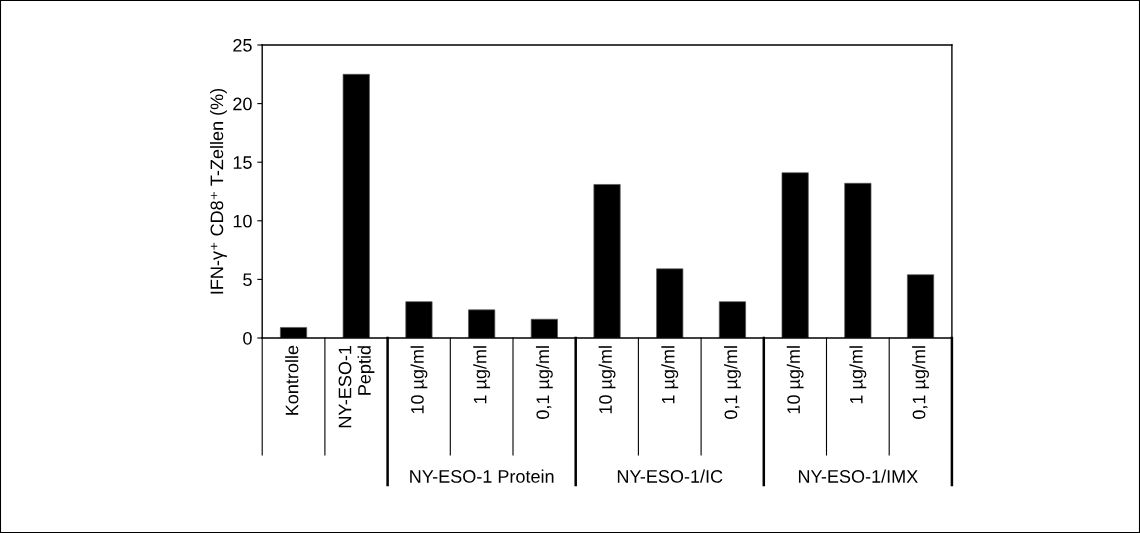  I want to click on y-tick-label: 0, so click(247, 338).